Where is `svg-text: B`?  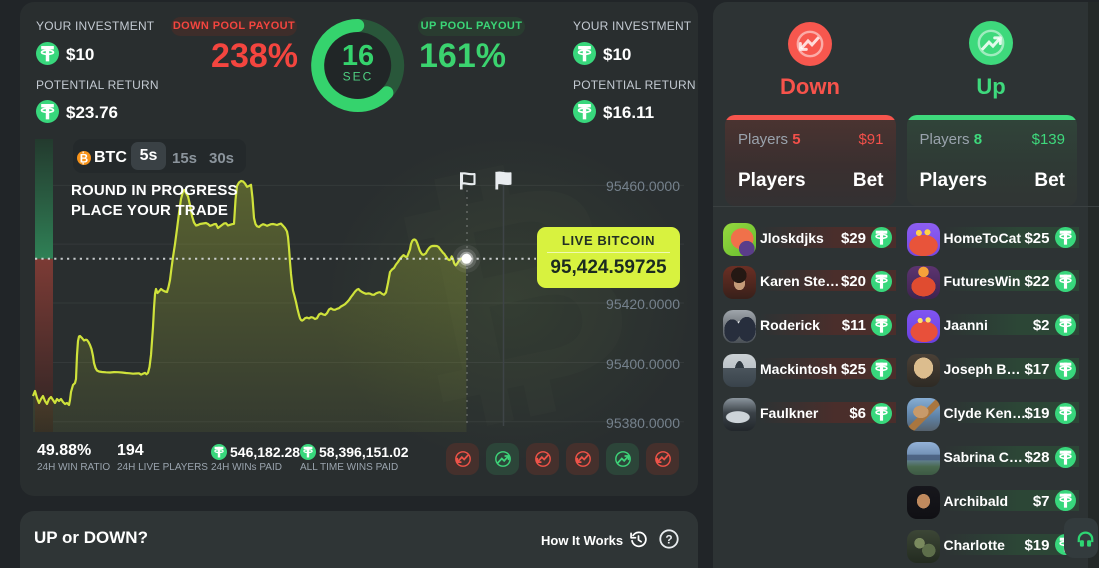 svg-text: B is located at coordinates (83, 158).